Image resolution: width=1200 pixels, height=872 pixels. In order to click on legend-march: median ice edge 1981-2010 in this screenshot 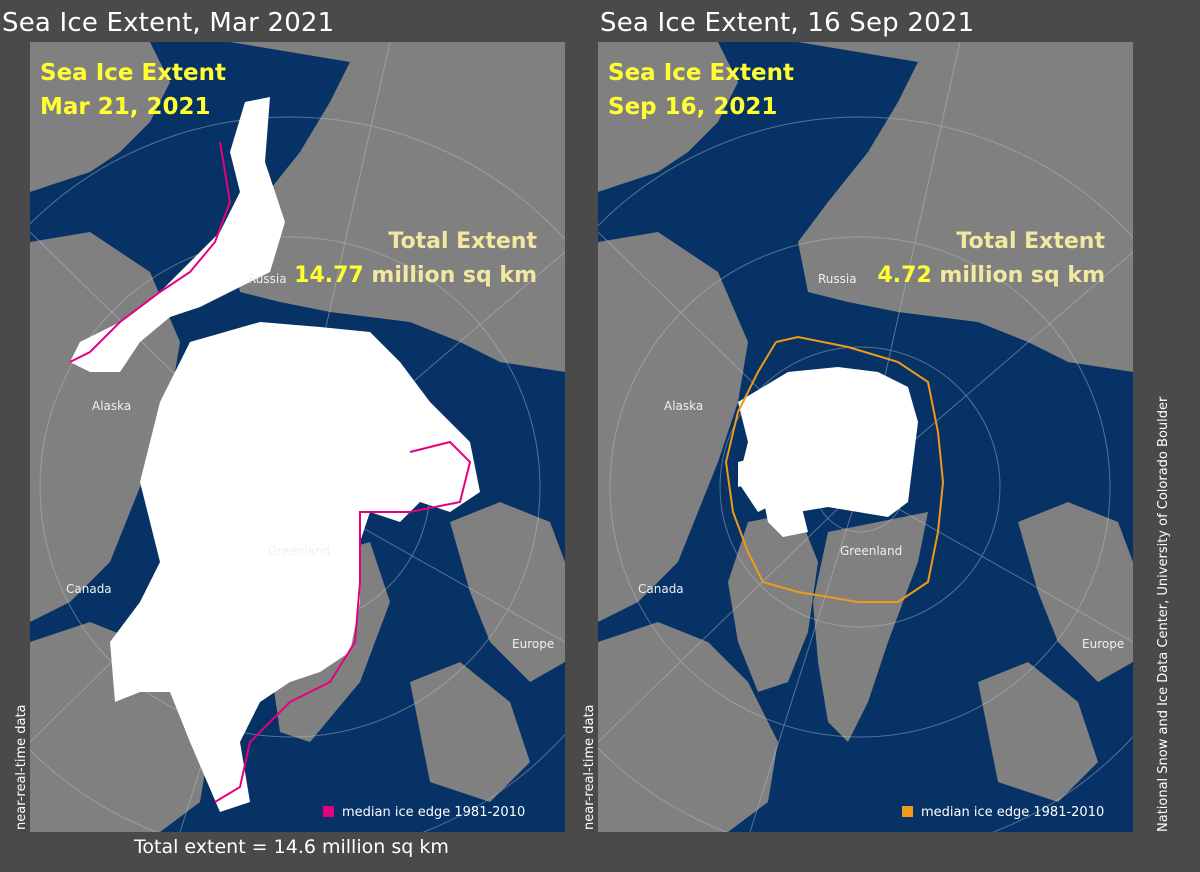, I will do `click(424, 812)`.